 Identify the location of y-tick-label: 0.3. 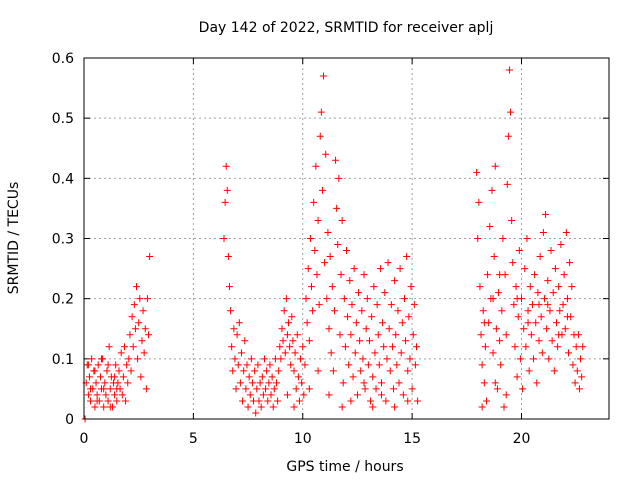
(63, 240).